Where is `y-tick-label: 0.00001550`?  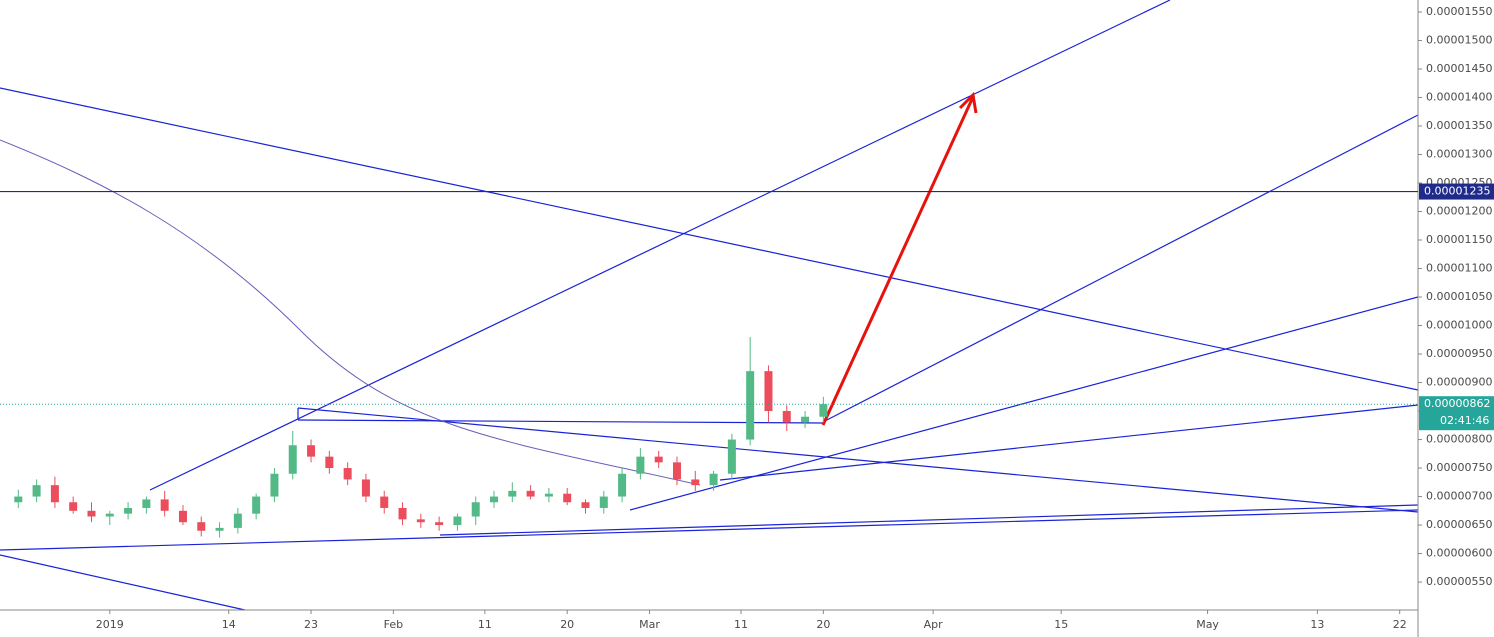
y-tick-label: 0.00001550 is located at coordinates (1459, 11).